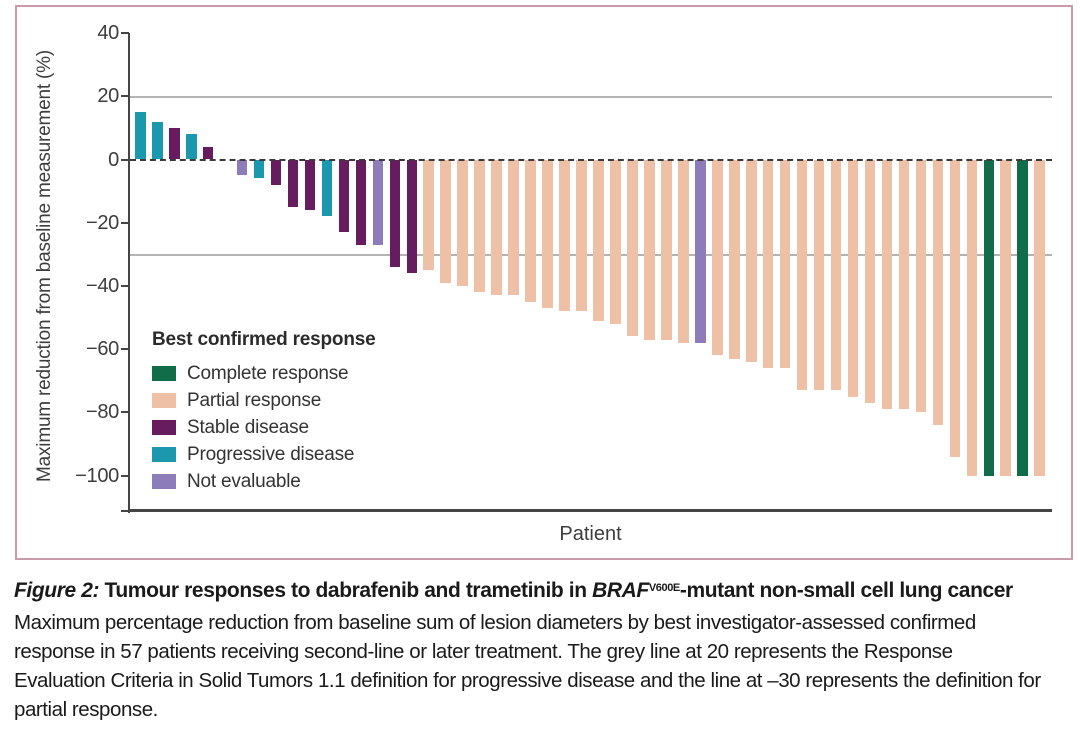  Describe the element at coordinates (164, 481) in the screenshot. I see `legend-swatch-not-evaluable` at that location.